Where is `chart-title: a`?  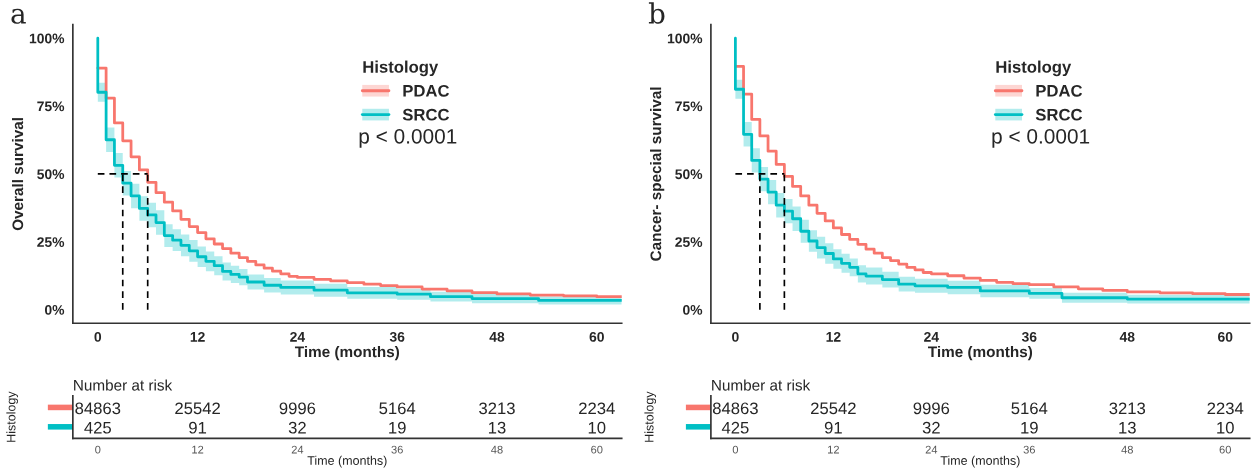 chart-title: a is located at coordinates (18, 16).